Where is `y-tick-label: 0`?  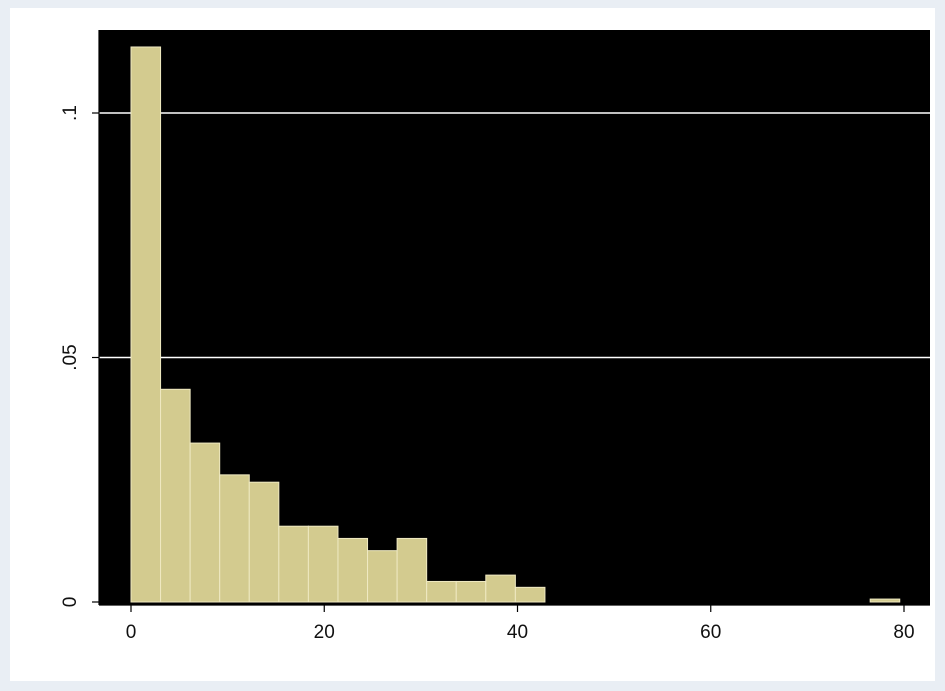 y-tick-label: 0 is located at coordinates (70, 602).